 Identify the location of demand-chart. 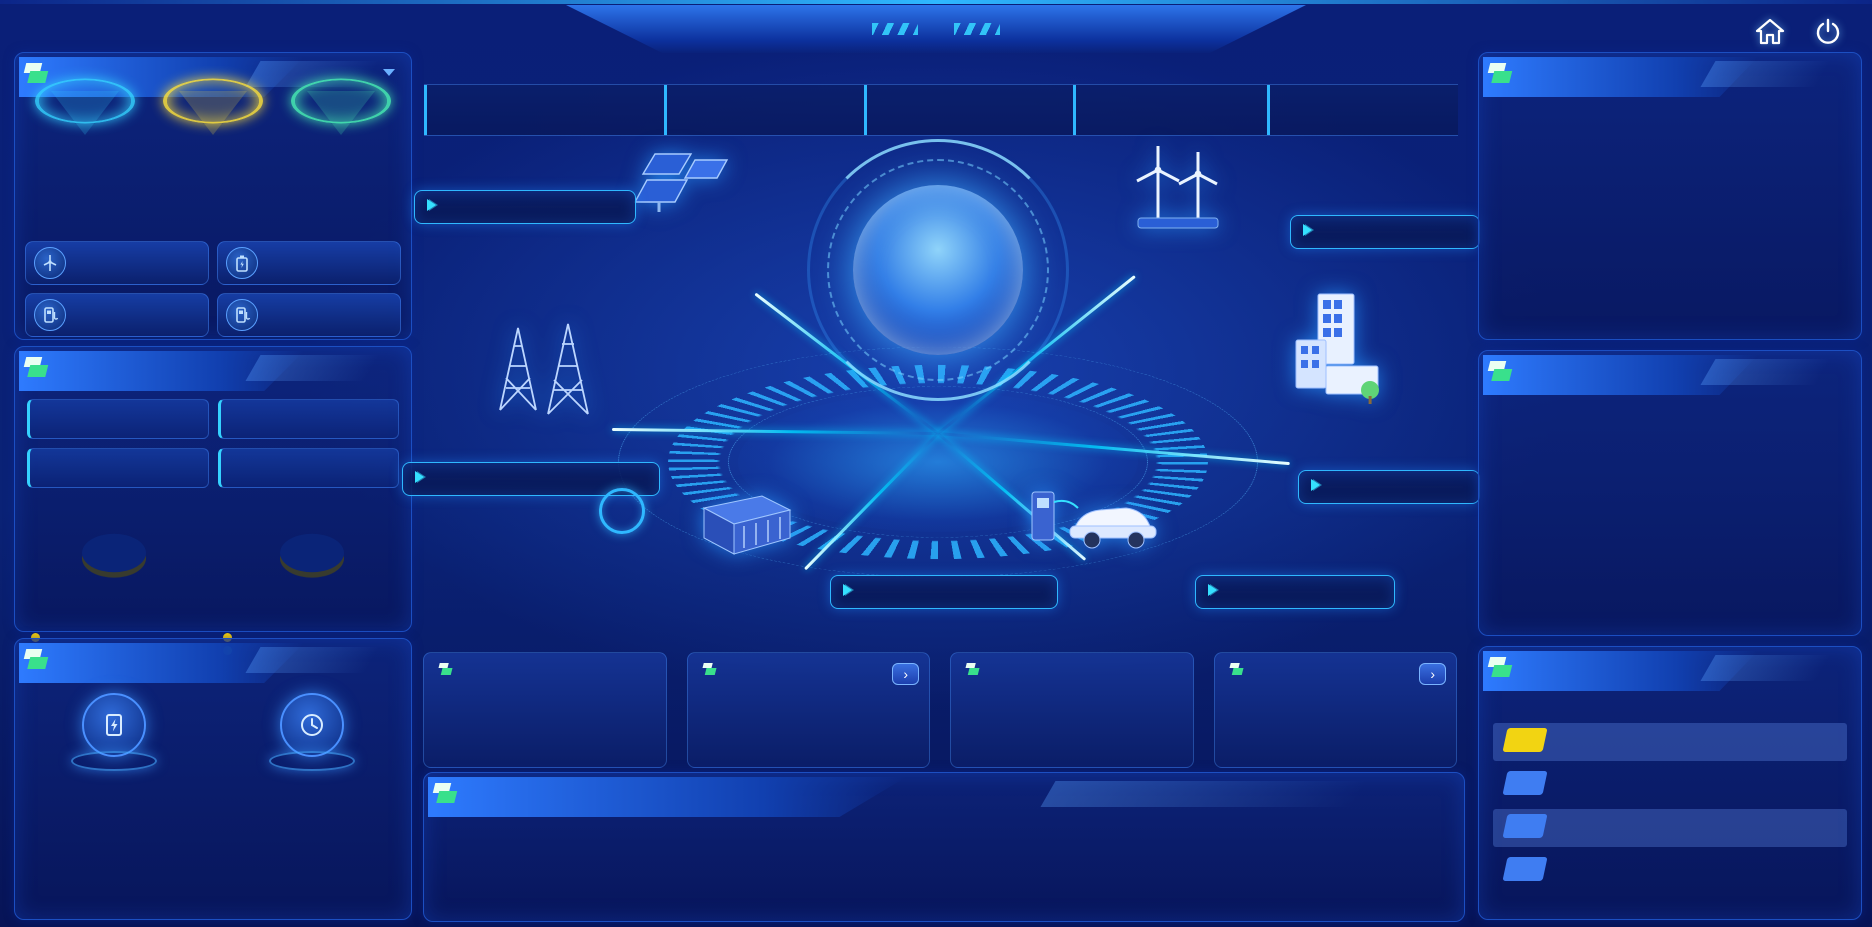
(943, 872).